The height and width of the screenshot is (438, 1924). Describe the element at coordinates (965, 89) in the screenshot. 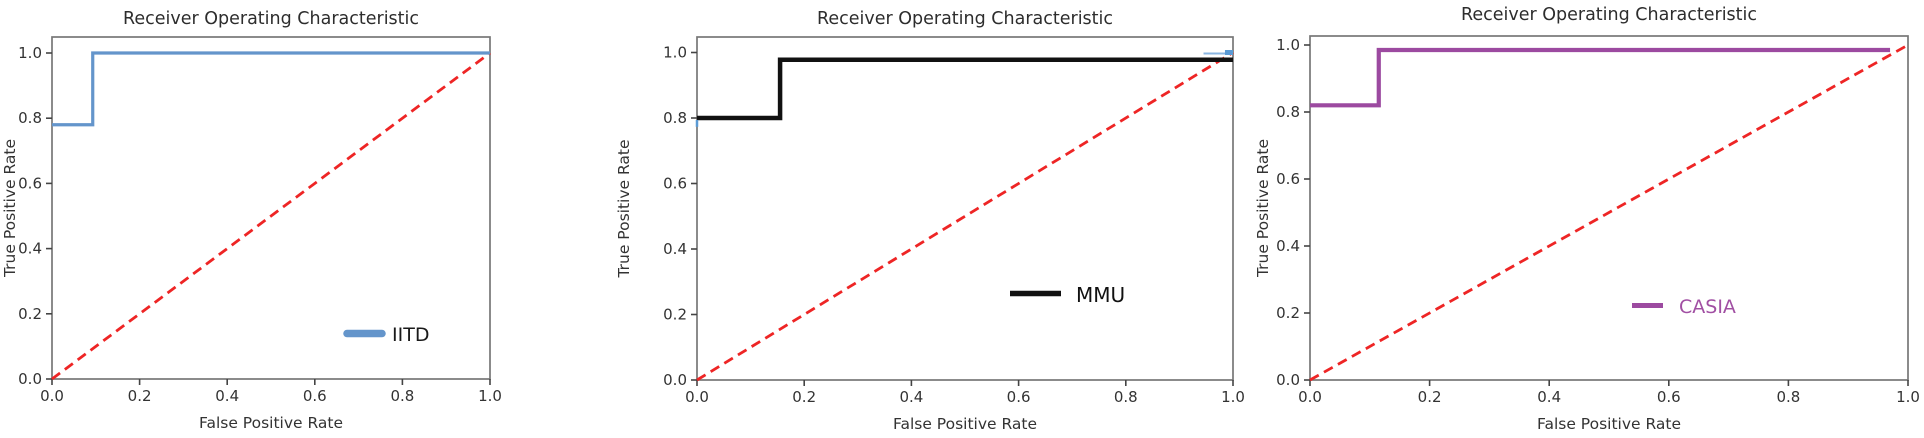

I see `roc-curve-mmu` at that location.